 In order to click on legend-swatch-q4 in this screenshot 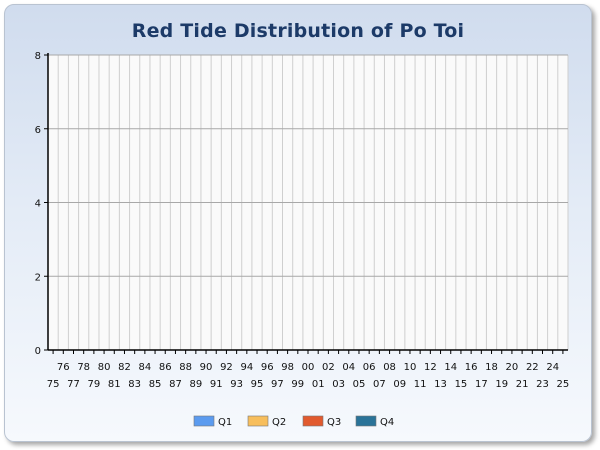, I will do `click(366, 421)`.